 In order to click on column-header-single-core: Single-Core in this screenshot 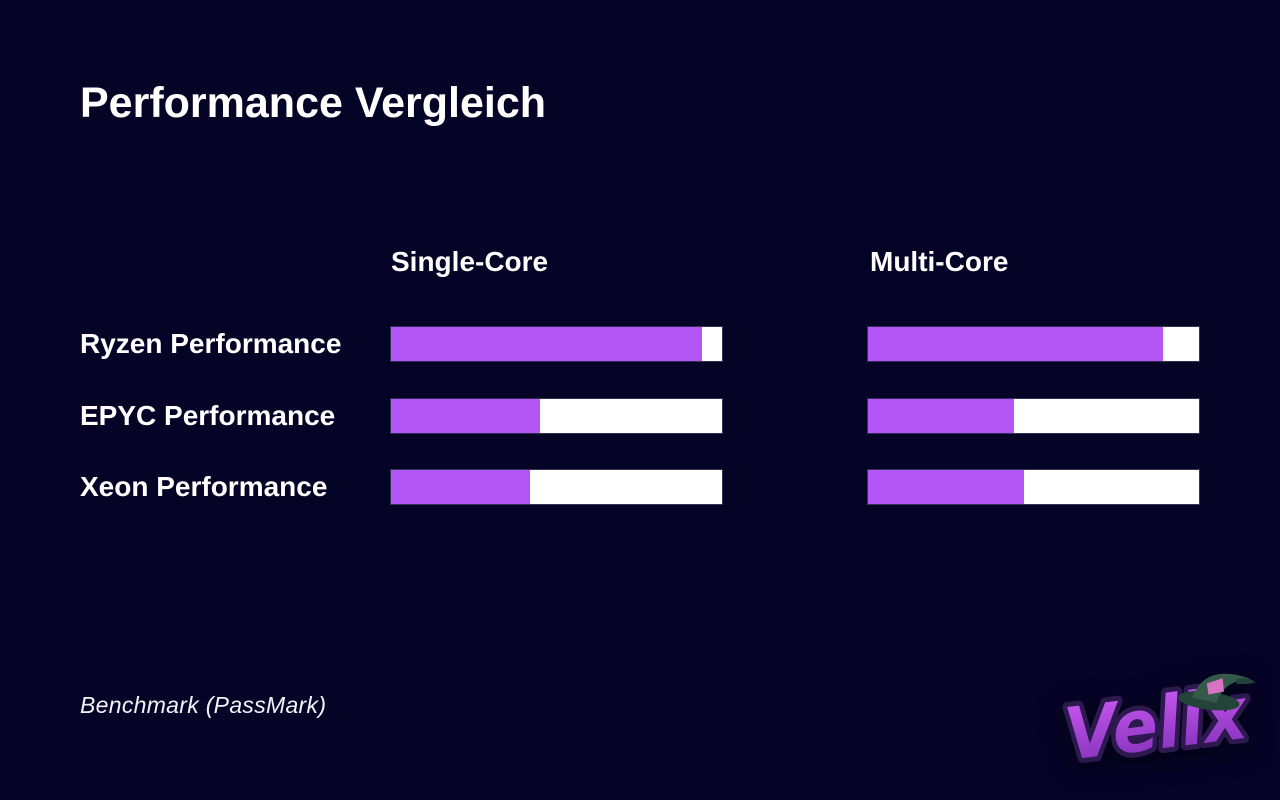, I will do `click(470, 261)`.